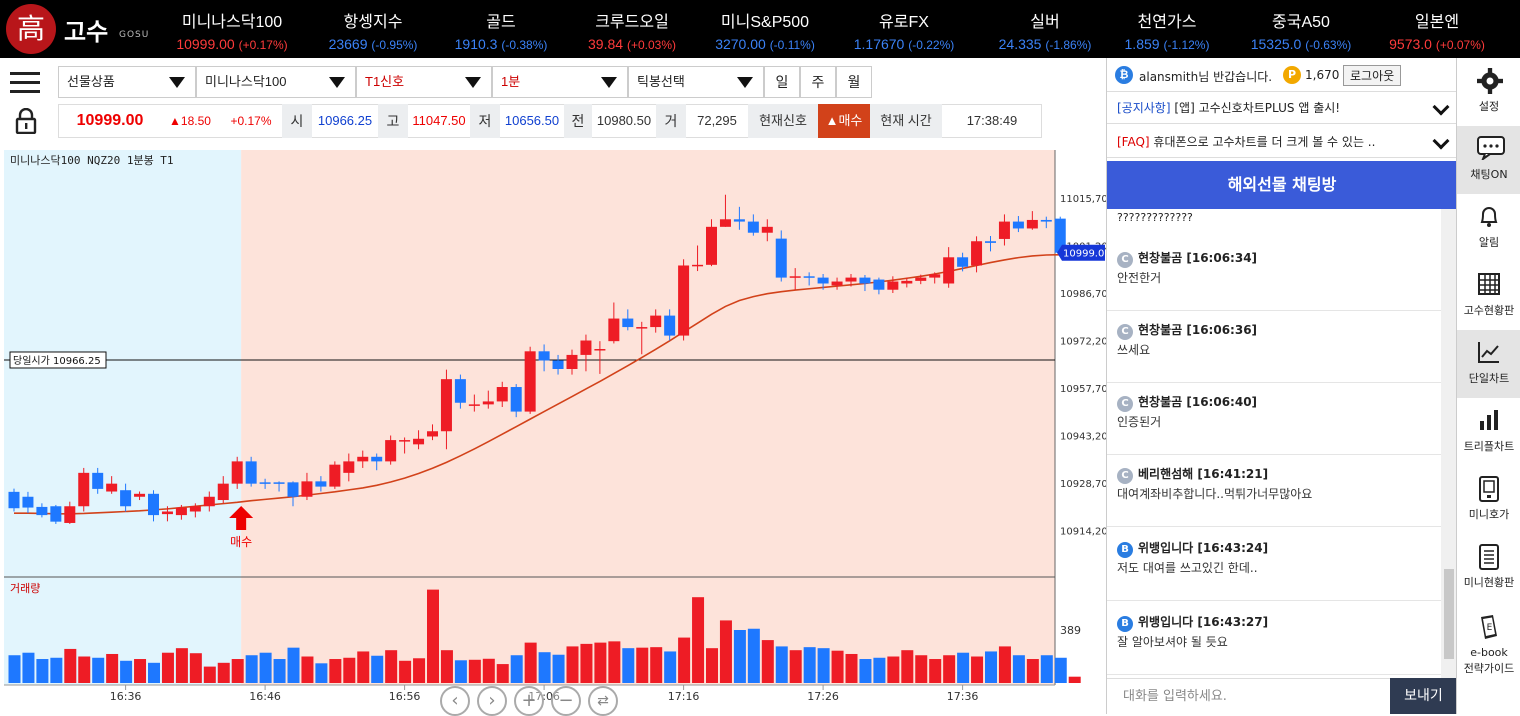 The image size is (1520, 716). What do you see at coordinates (603, 701) in the screenshot?
I see `reset-button: ⇄` at bounding box center [603, 701].